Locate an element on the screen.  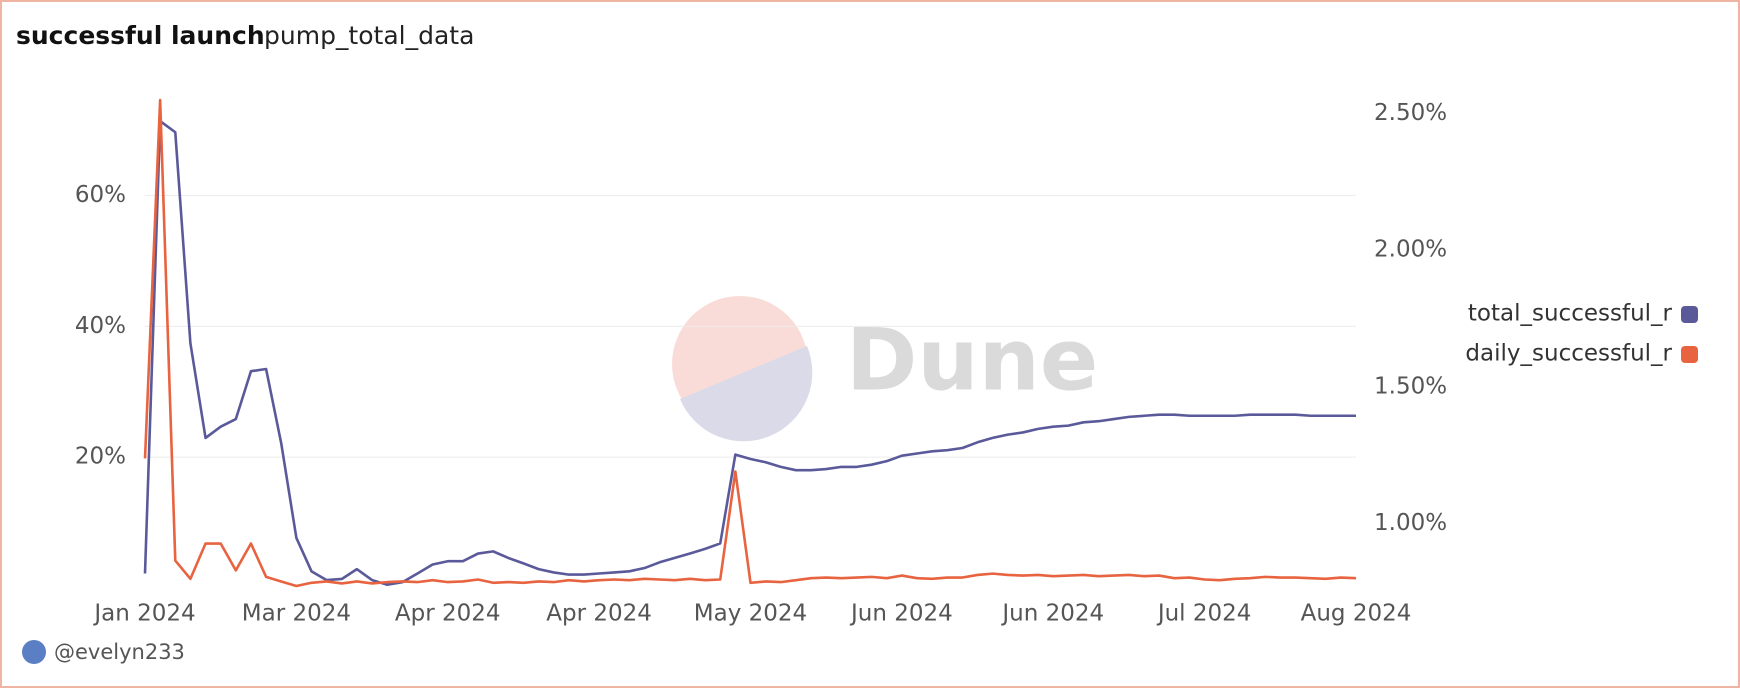
x-tick-label: Jan 2024 is located at coordinates (143, 614).